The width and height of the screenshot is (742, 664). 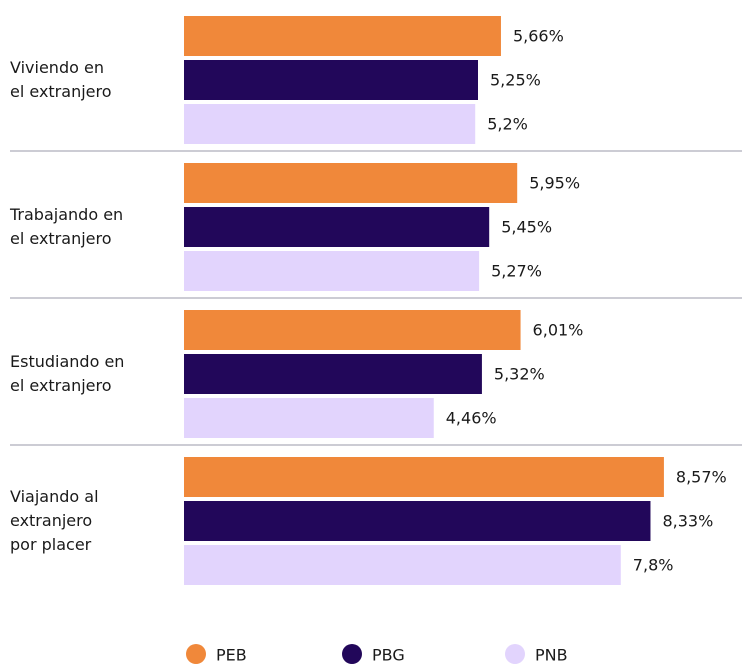 I want to click on value-label: 6,01%, so click(x=558, y=330).